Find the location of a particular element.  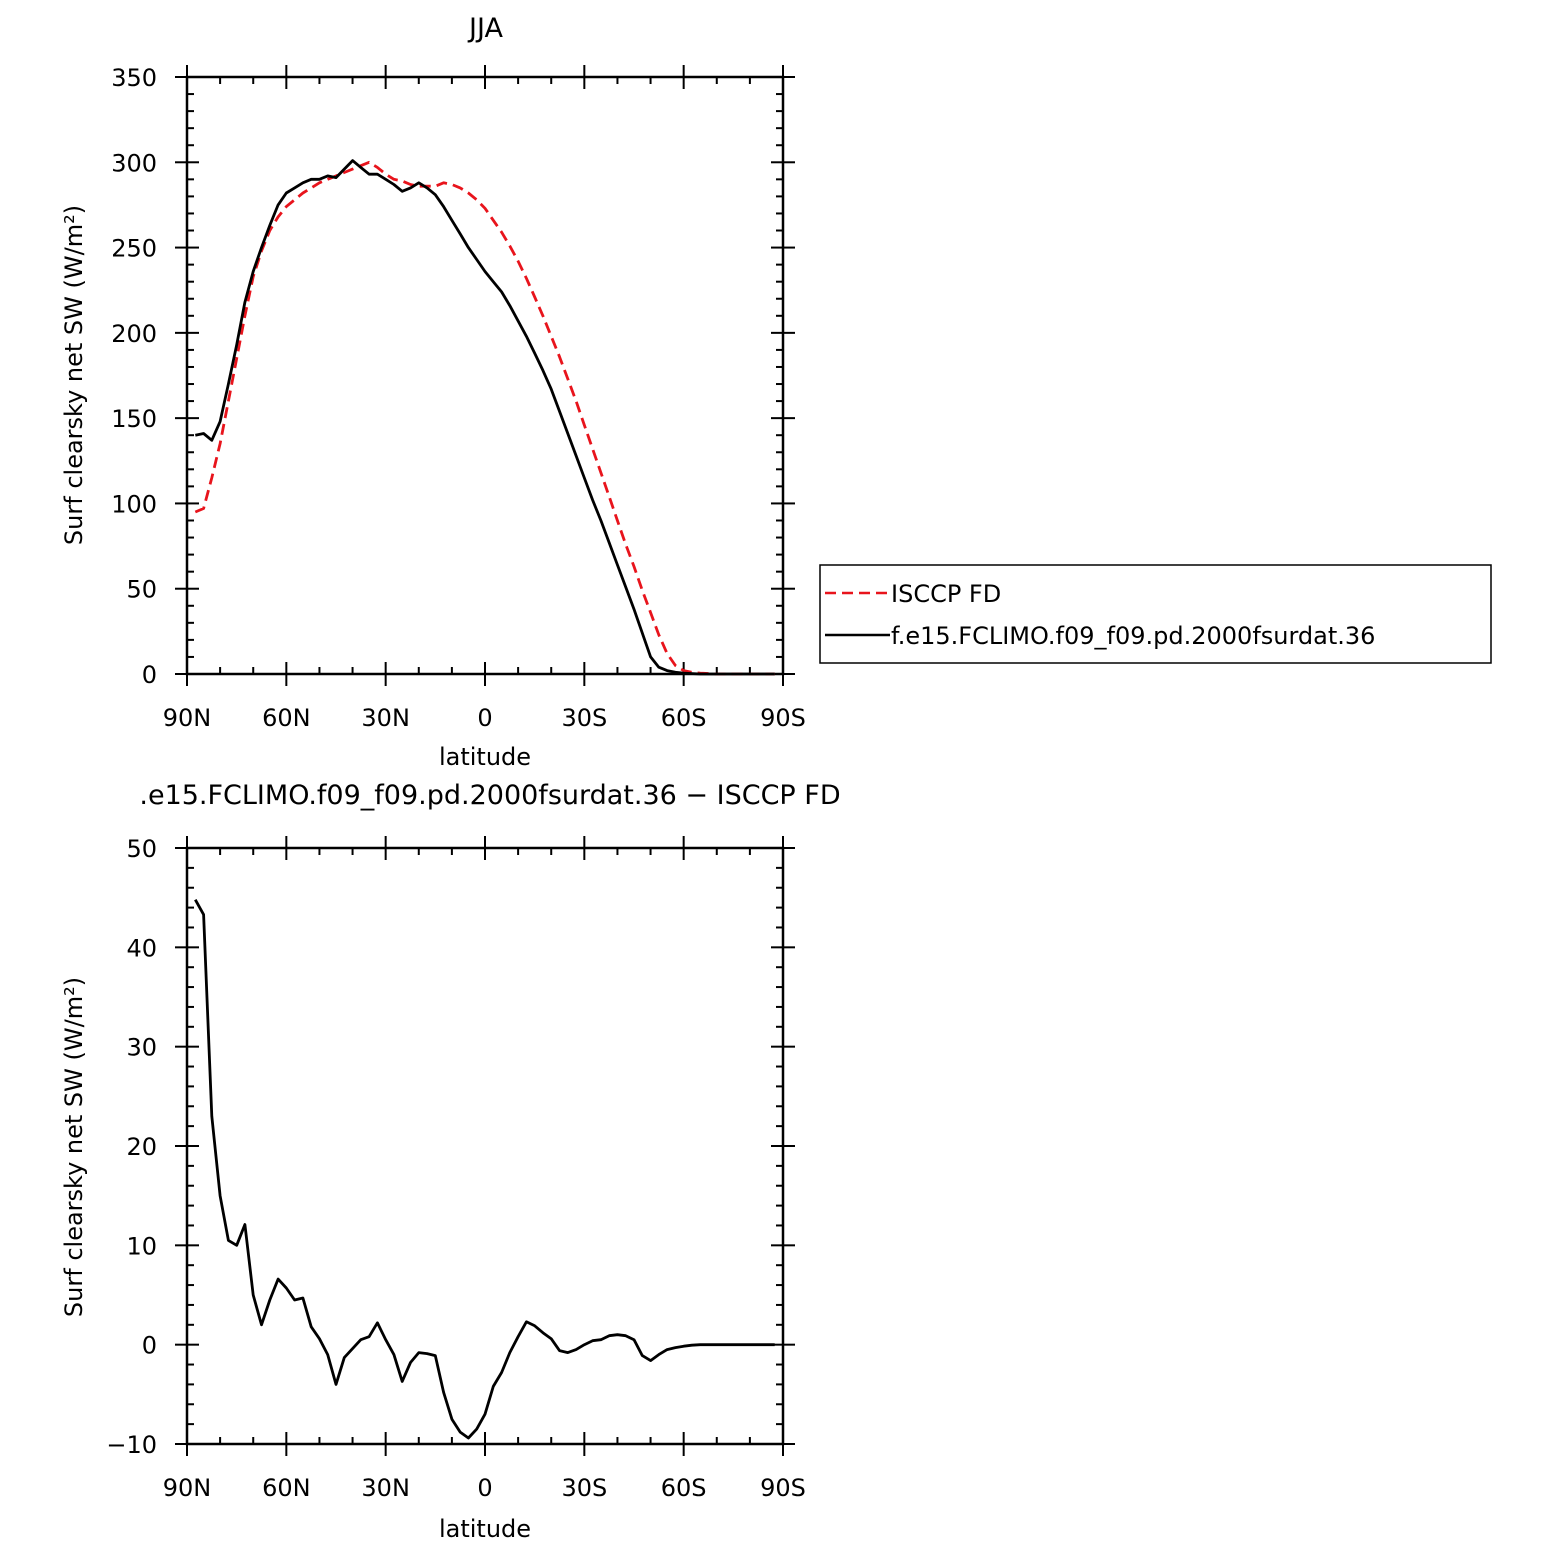

y-tick-label: 40 is located at coordinates (141, 948).